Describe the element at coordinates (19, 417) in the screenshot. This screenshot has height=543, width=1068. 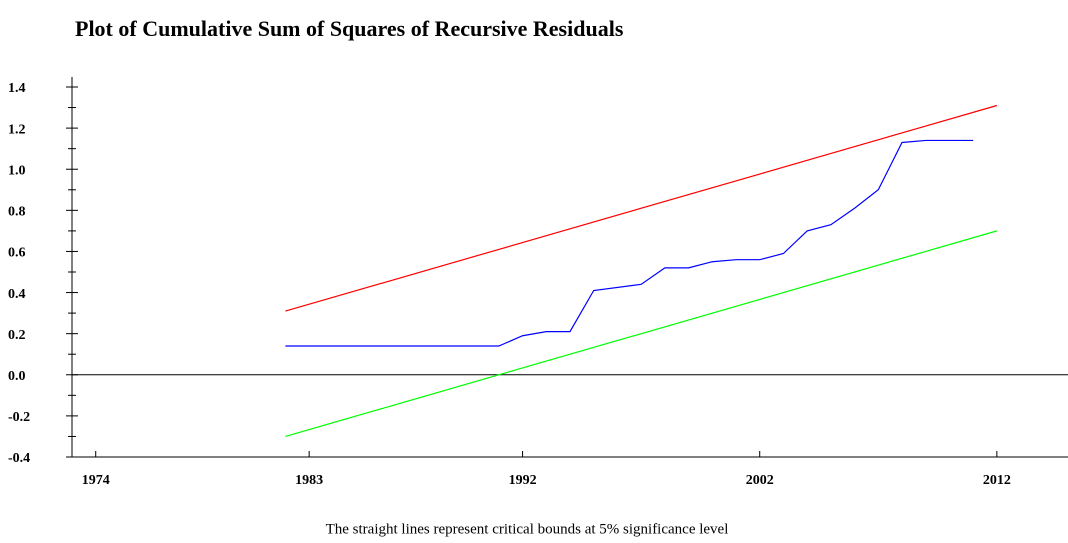
I see `y-tick-label: -0.2` at that location.